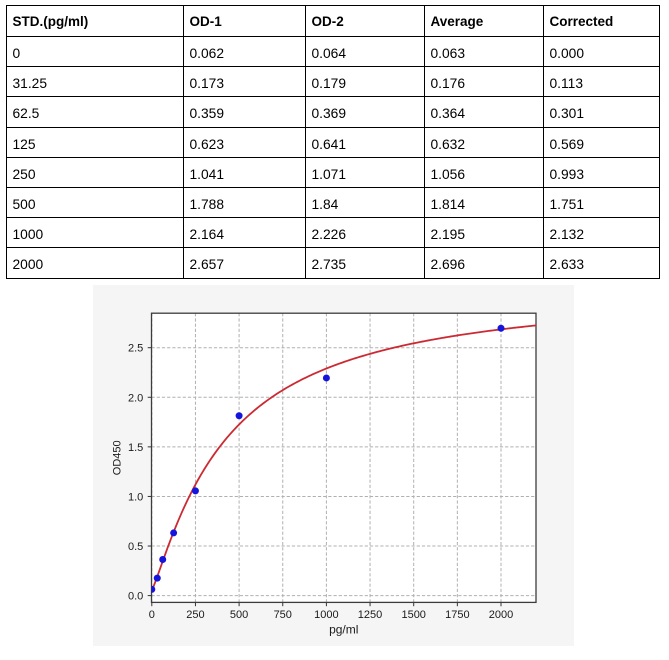 This screenshot has width=669, height=660. I want to click on svg-text: 2000, so click(501, 615).